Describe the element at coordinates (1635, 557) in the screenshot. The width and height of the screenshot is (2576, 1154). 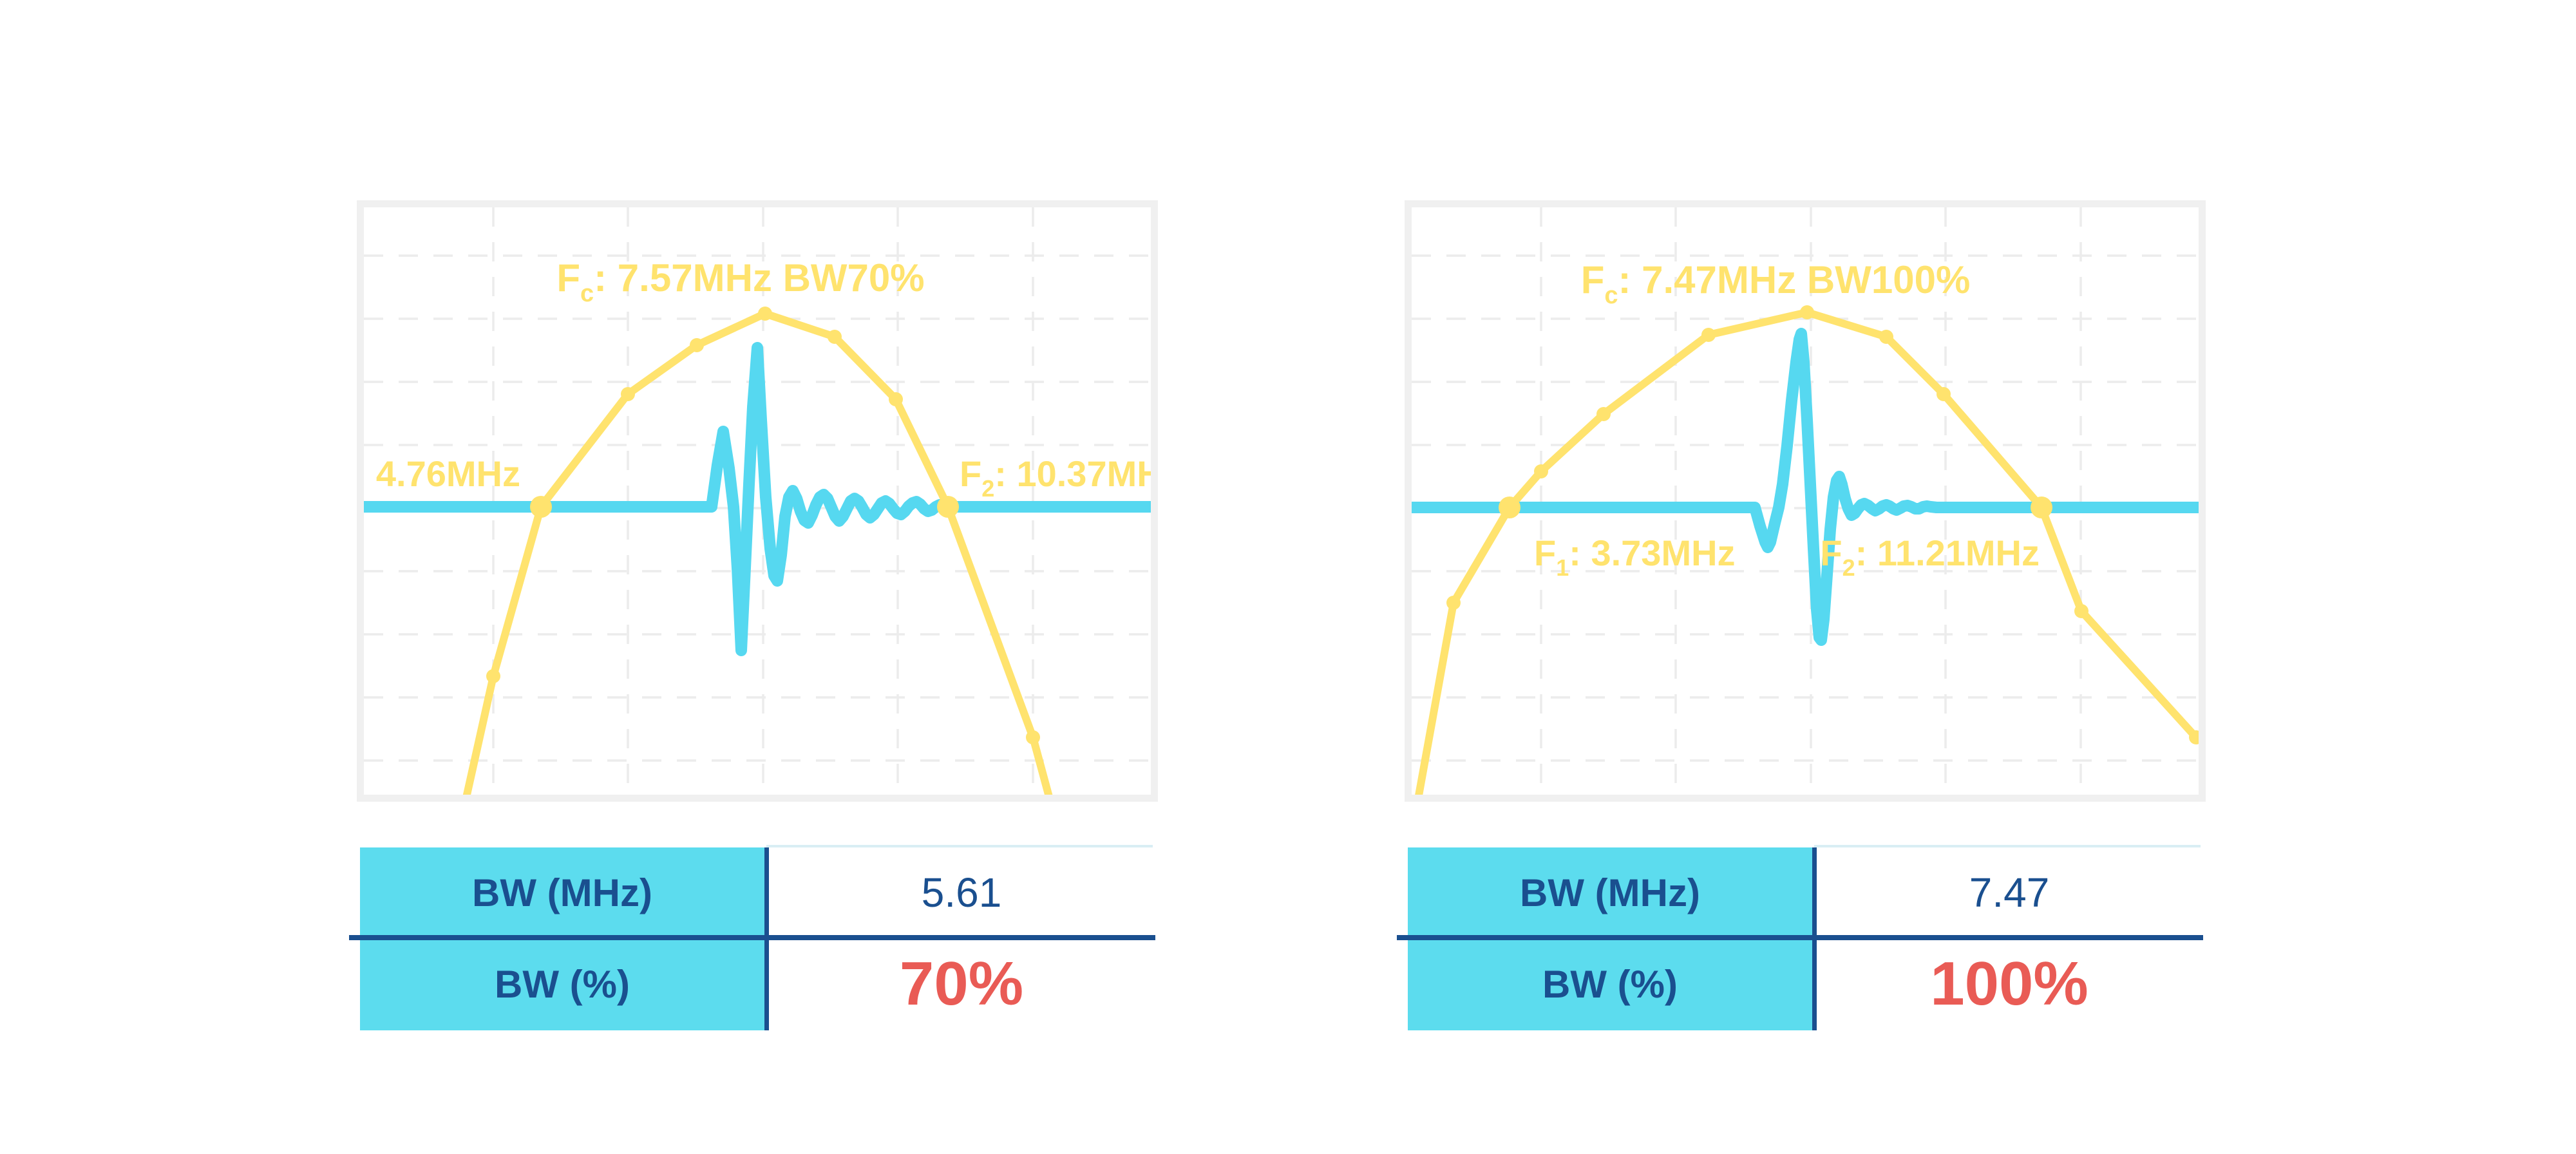
I see `f1-frequency-label: F1: 3.73MHz` at that location.